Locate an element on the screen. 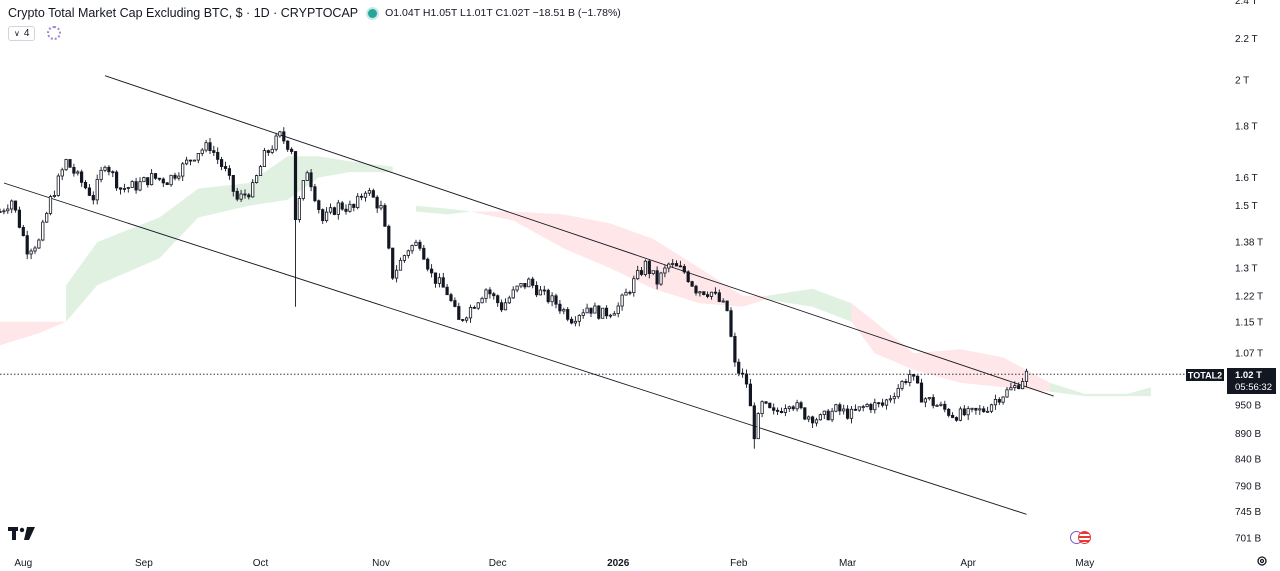 The image size is (1280, 571). market-status-icon is located at coordinates (373, 13).